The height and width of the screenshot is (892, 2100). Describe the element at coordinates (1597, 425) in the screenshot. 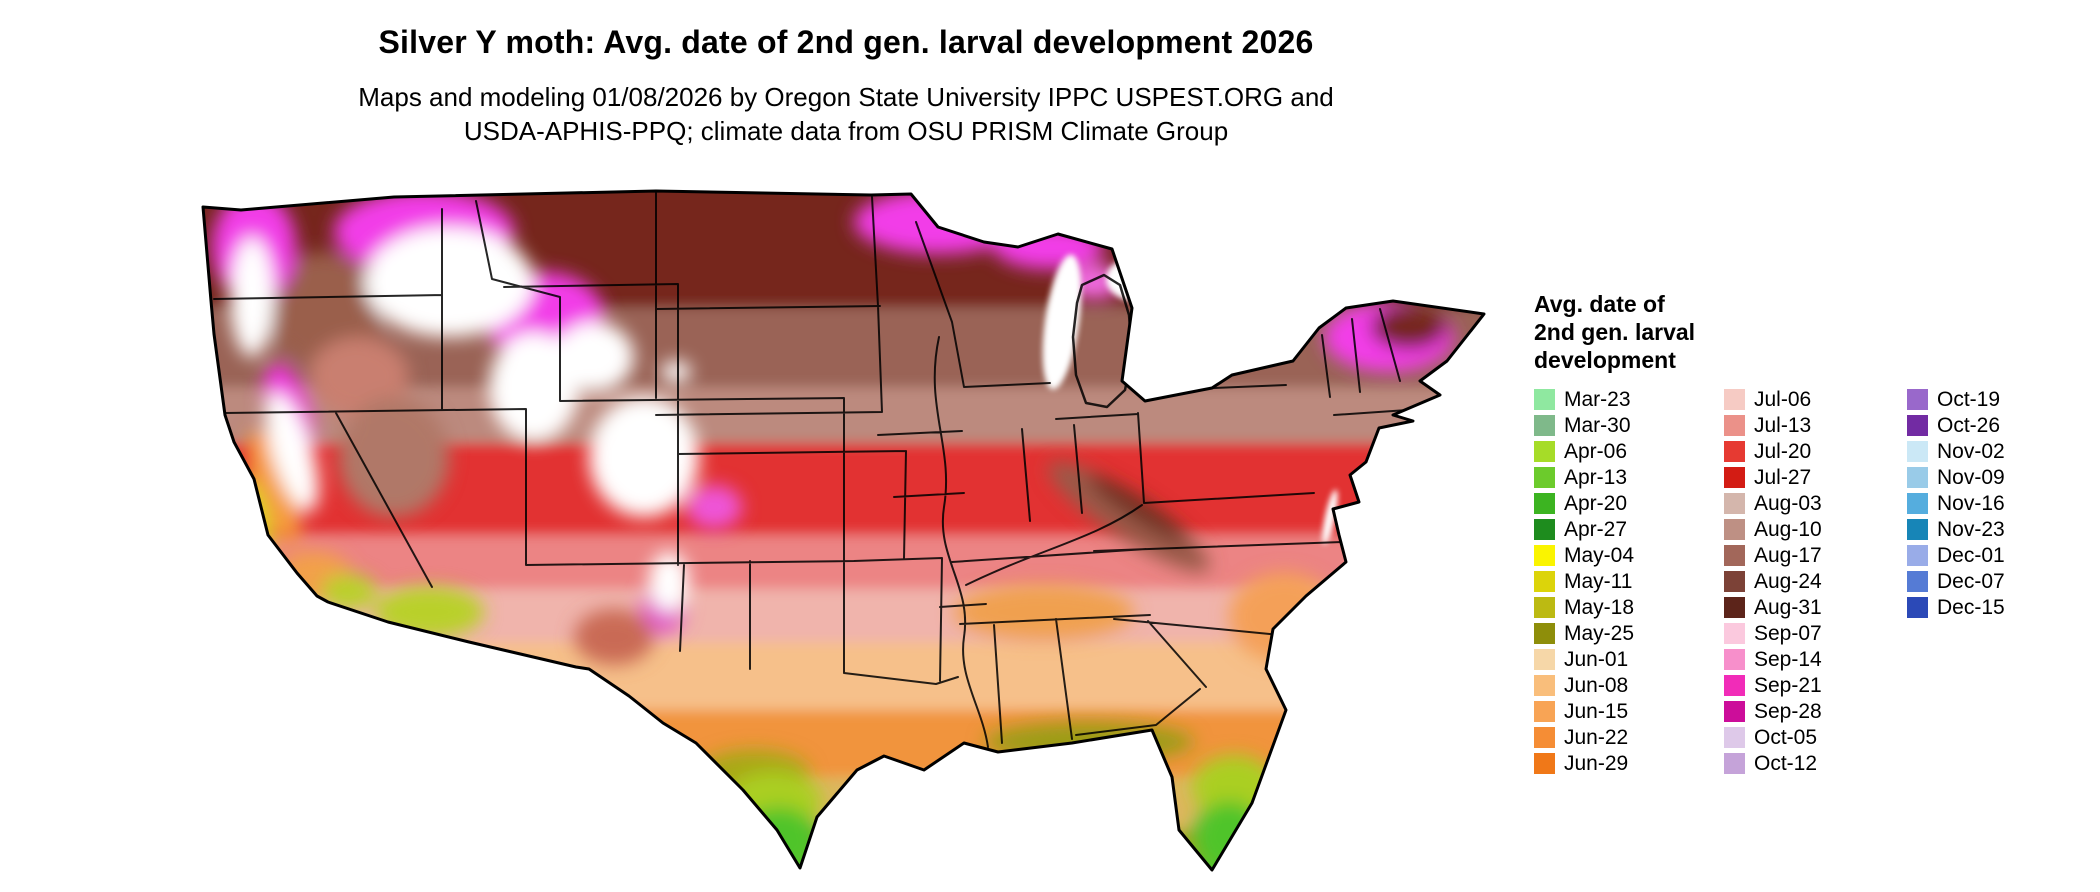

I see `legend-entry-label: Mar-30` at that location.